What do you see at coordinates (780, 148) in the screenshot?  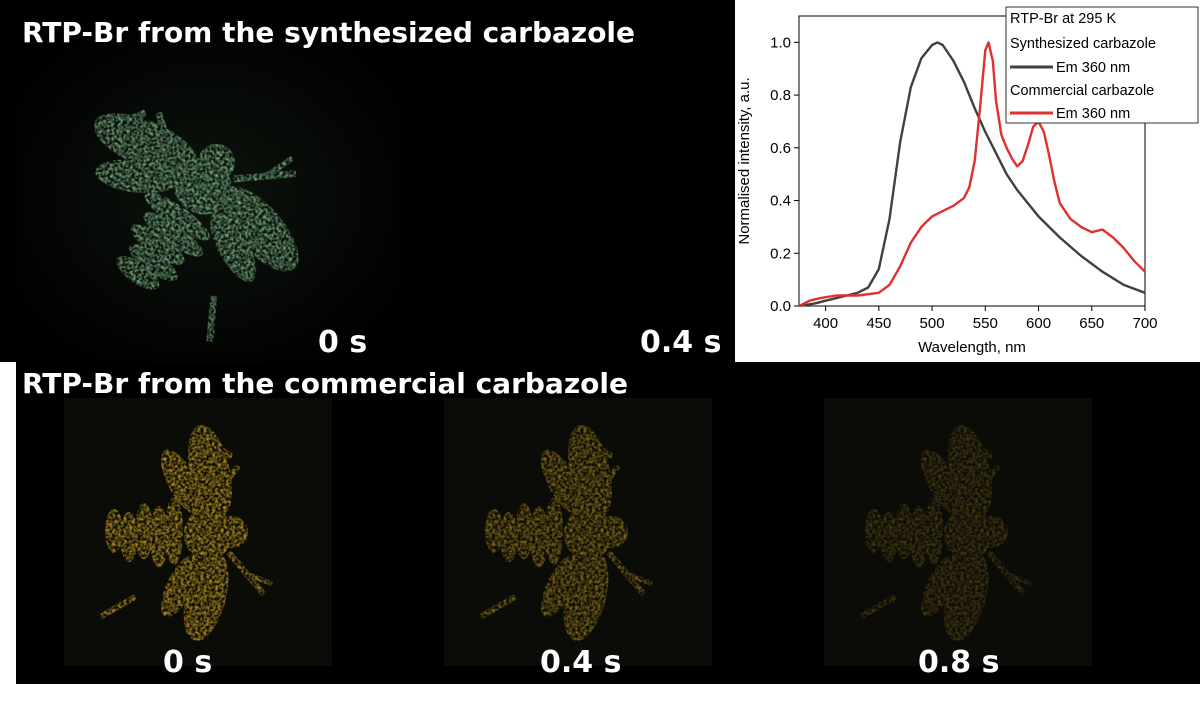 I see `y-tick-label: 0.6` at bounding box center [780, 148].